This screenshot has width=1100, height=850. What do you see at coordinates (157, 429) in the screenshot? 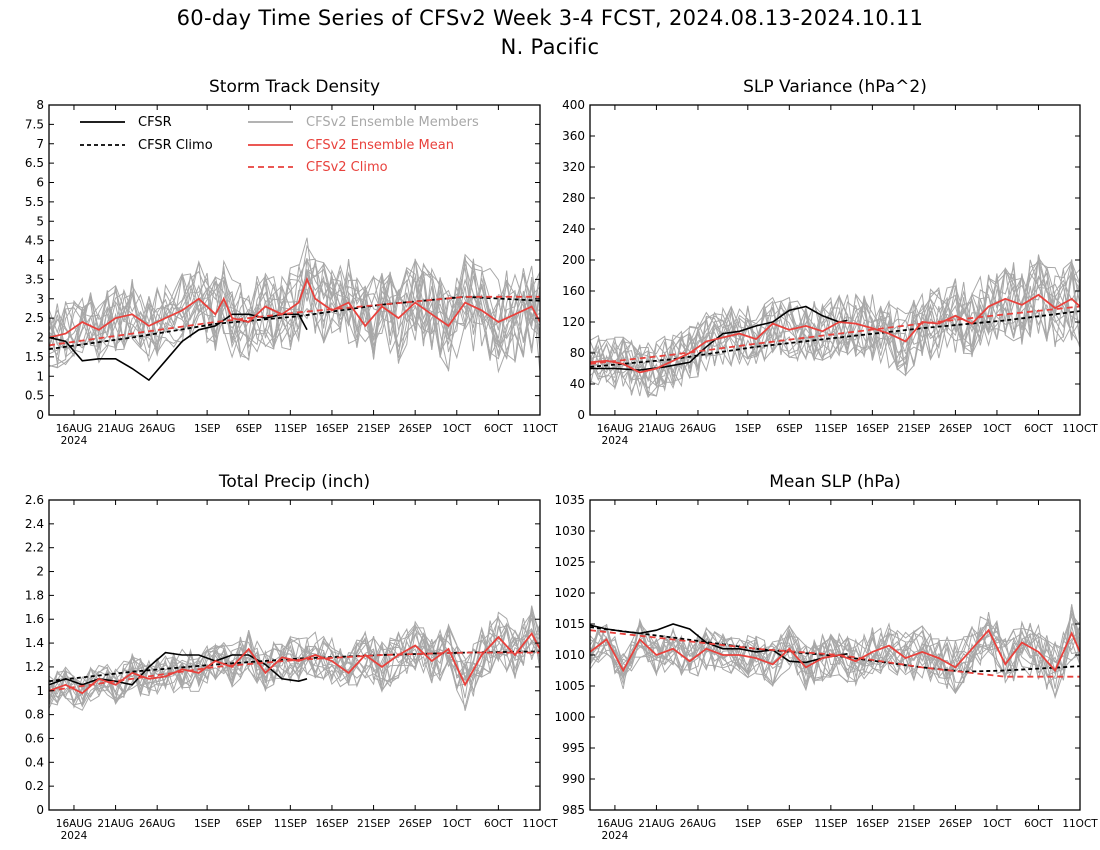
I see `x-tick-label: 26AUG` at bounding box center [157, 429].